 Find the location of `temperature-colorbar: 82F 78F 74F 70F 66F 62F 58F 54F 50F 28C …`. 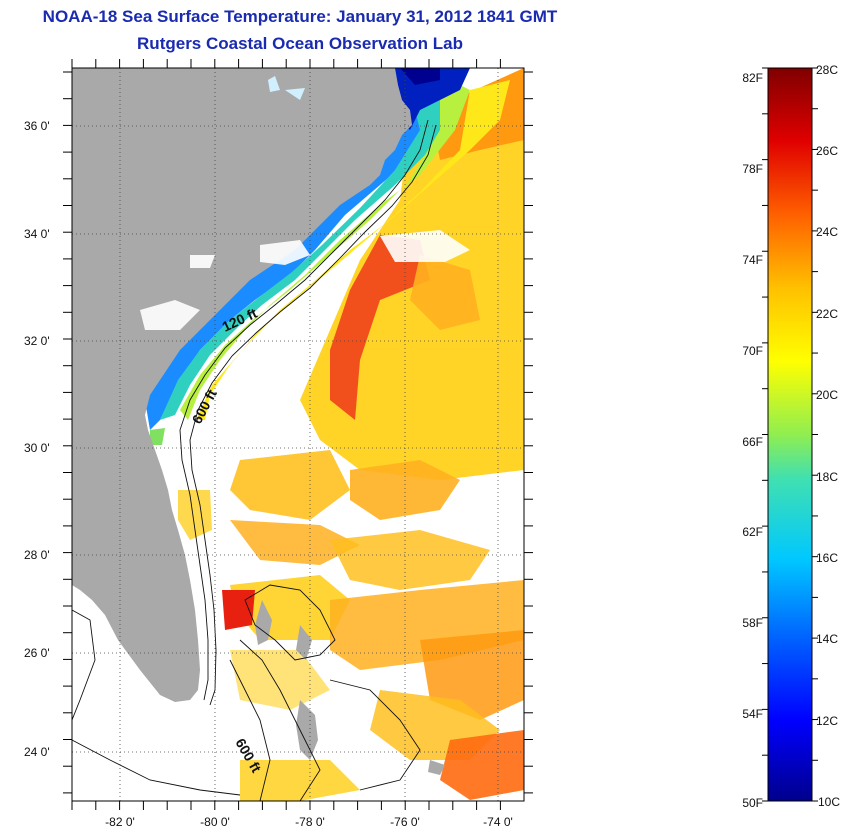

temperature-colorbar: 82F 78F 74F 70F 66F 62F 58F 54F 50F 28C … is located at coordinates (791, 436).